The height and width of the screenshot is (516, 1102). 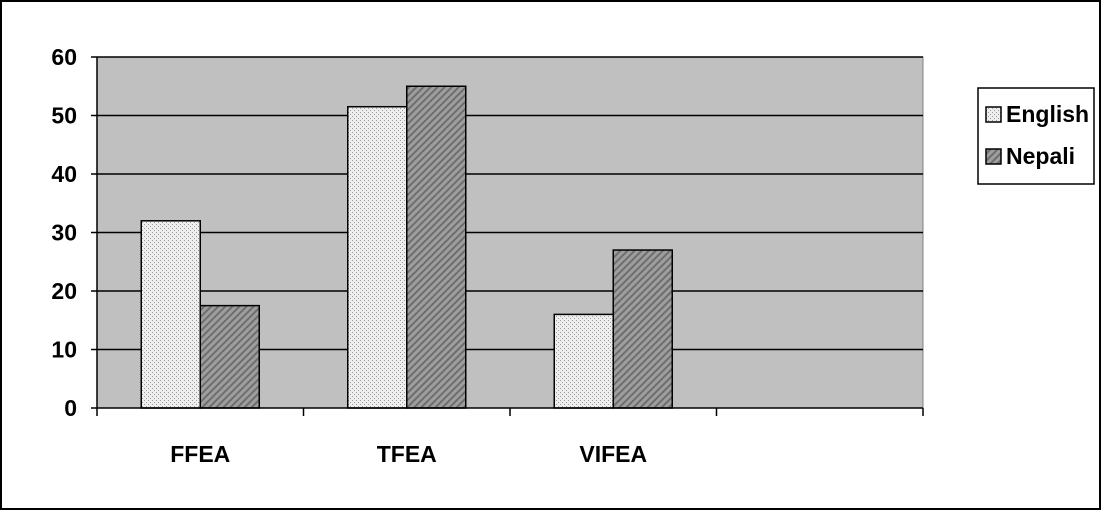 I want to click on y-axis-ticks: 0 10 20 30 40 50 60, so click(x=74, y=232).